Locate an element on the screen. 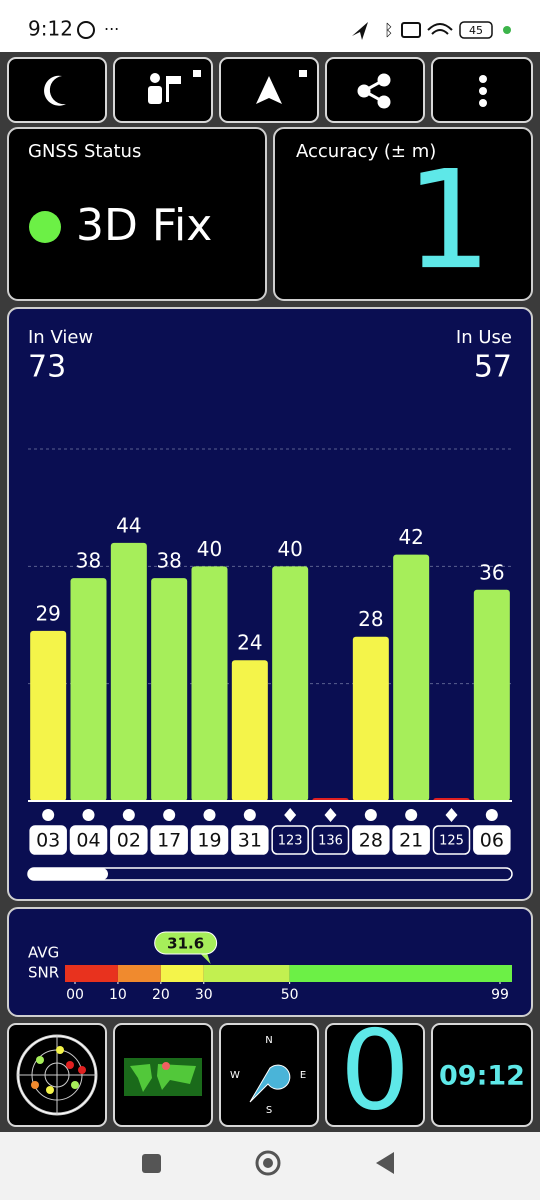  recents-button is located at coordinates (151, 1163).